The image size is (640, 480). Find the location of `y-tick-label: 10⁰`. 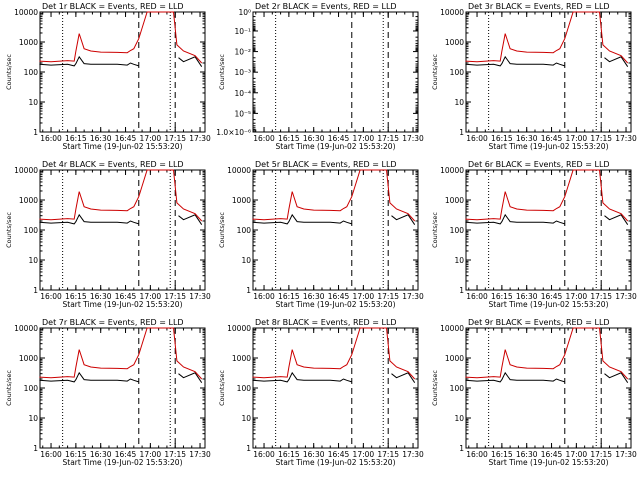

y-tick-label: 10⁰ is located at coordinates (244, 12).